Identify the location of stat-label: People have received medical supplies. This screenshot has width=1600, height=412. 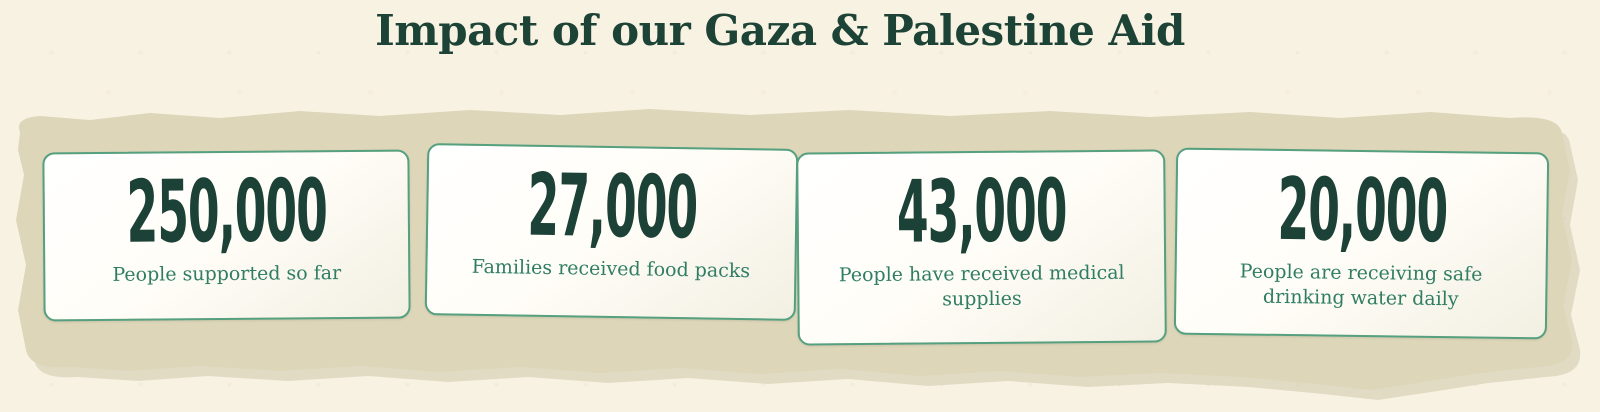
(981, 285).